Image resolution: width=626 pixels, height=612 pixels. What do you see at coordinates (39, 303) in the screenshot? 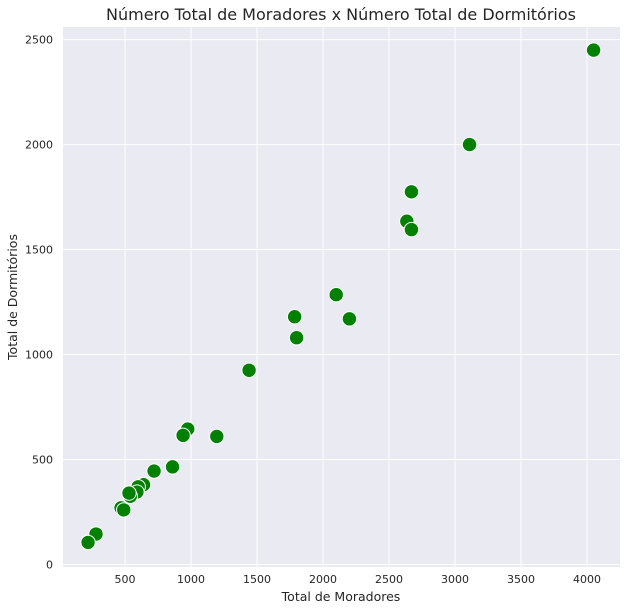
I see `y-tick-labels: 0 500 1000 1500 2000 2500` at bounding box center [39, 303].